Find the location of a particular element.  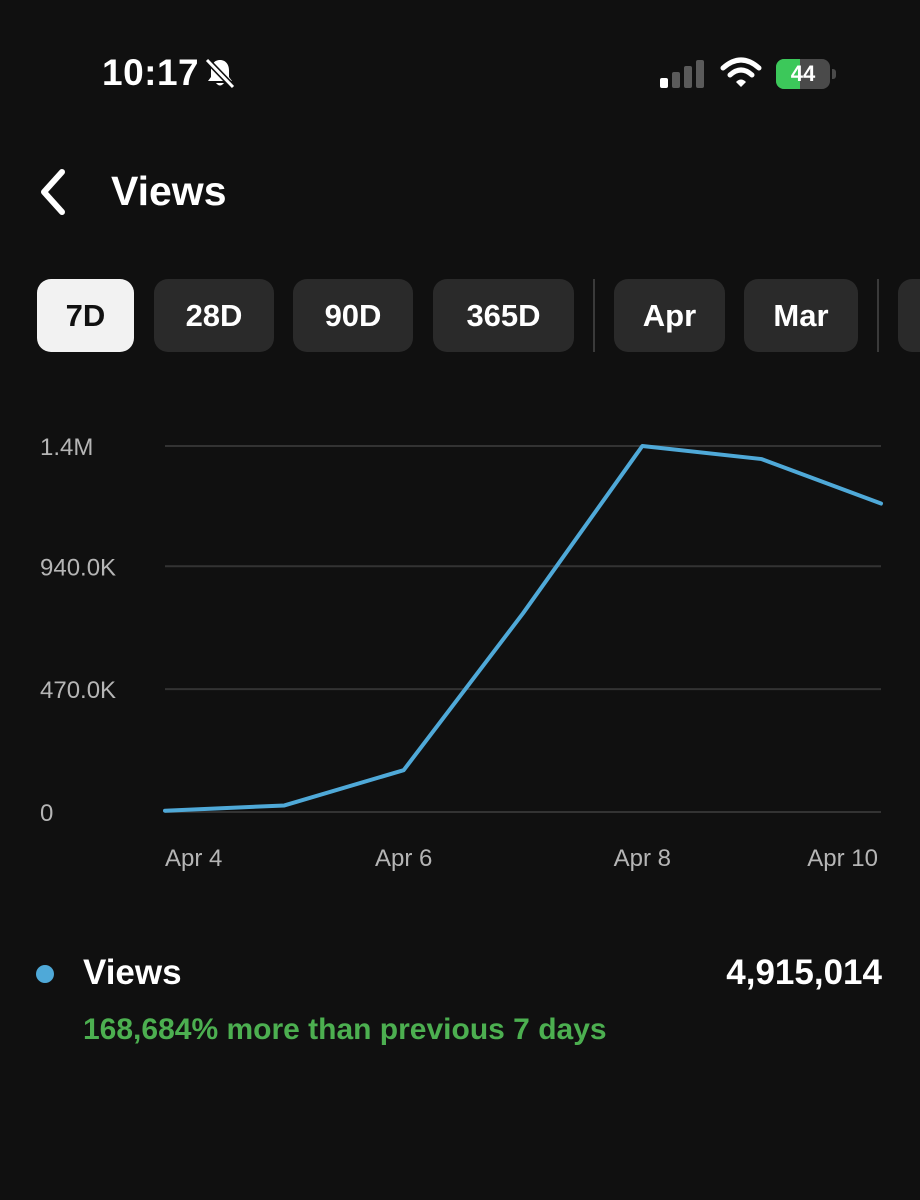

battery-level: 44 is located at coordinates (803, 73).